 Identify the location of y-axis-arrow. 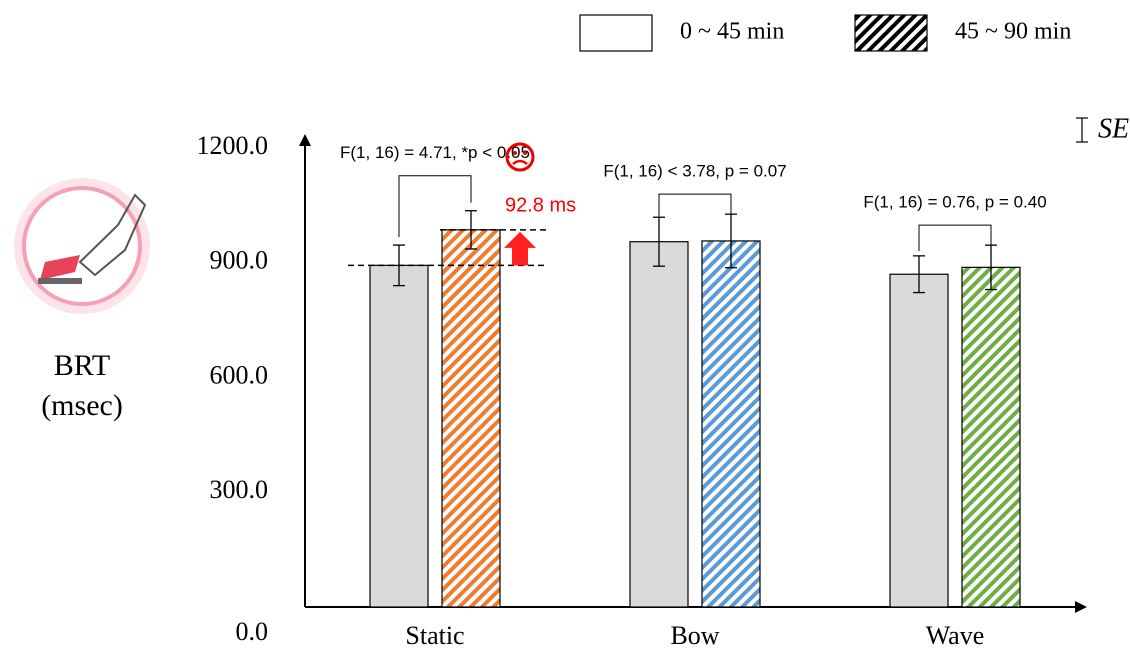
(305, 140).